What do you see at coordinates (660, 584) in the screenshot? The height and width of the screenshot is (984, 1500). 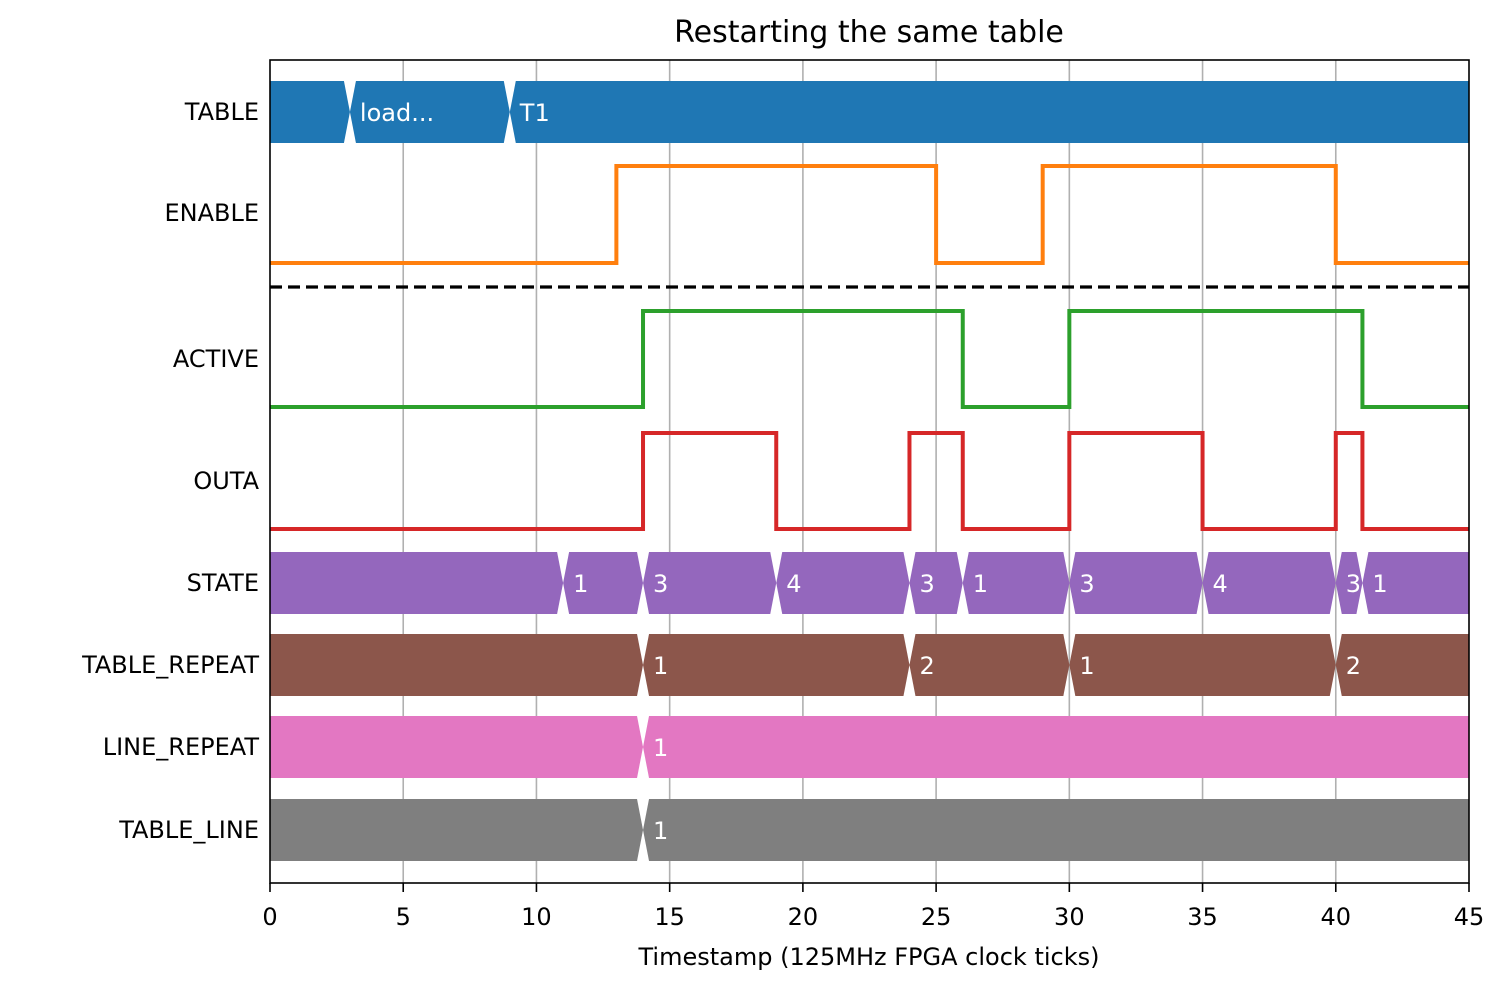 I see `state-segment-label-2: 3` at bounding box center [660, 584].